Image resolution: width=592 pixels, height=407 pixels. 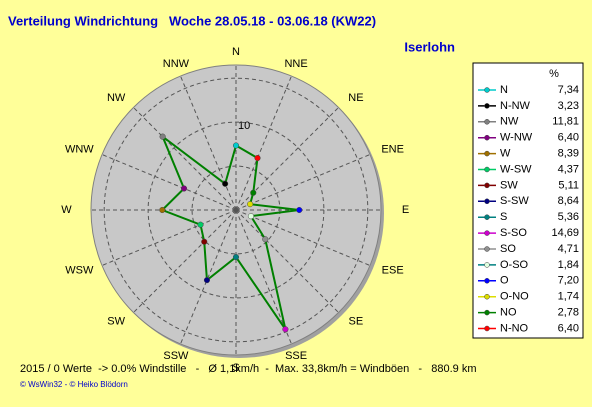 What do you see at coordinates (504, 90) in the screenshot?
I see `legend-name: N` at bounding box center [504, 90].